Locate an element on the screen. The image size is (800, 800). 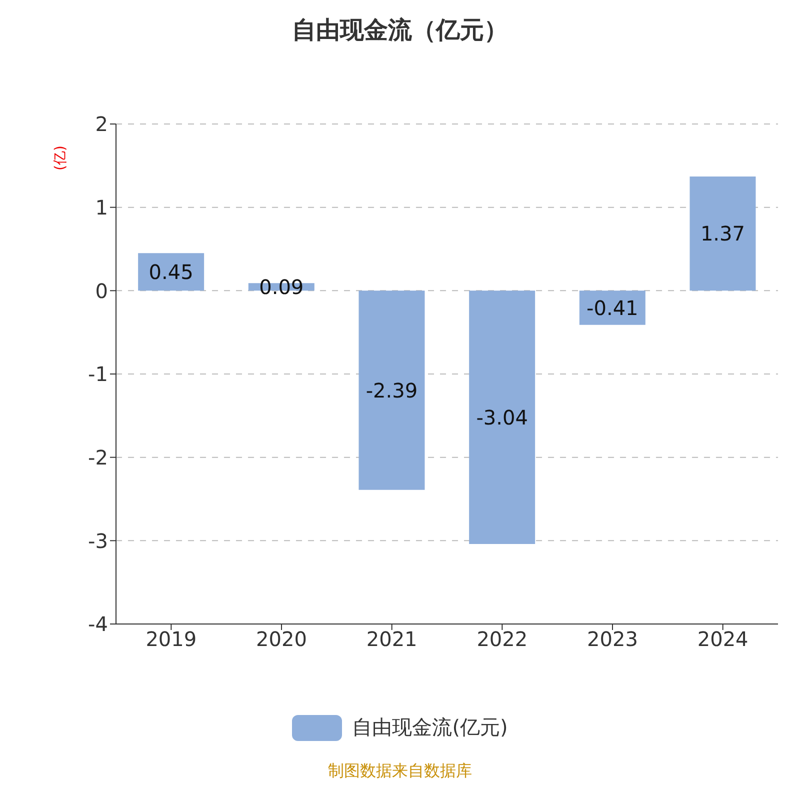
text: 制图数据来自数据库 is located at coordinates (400, 771).